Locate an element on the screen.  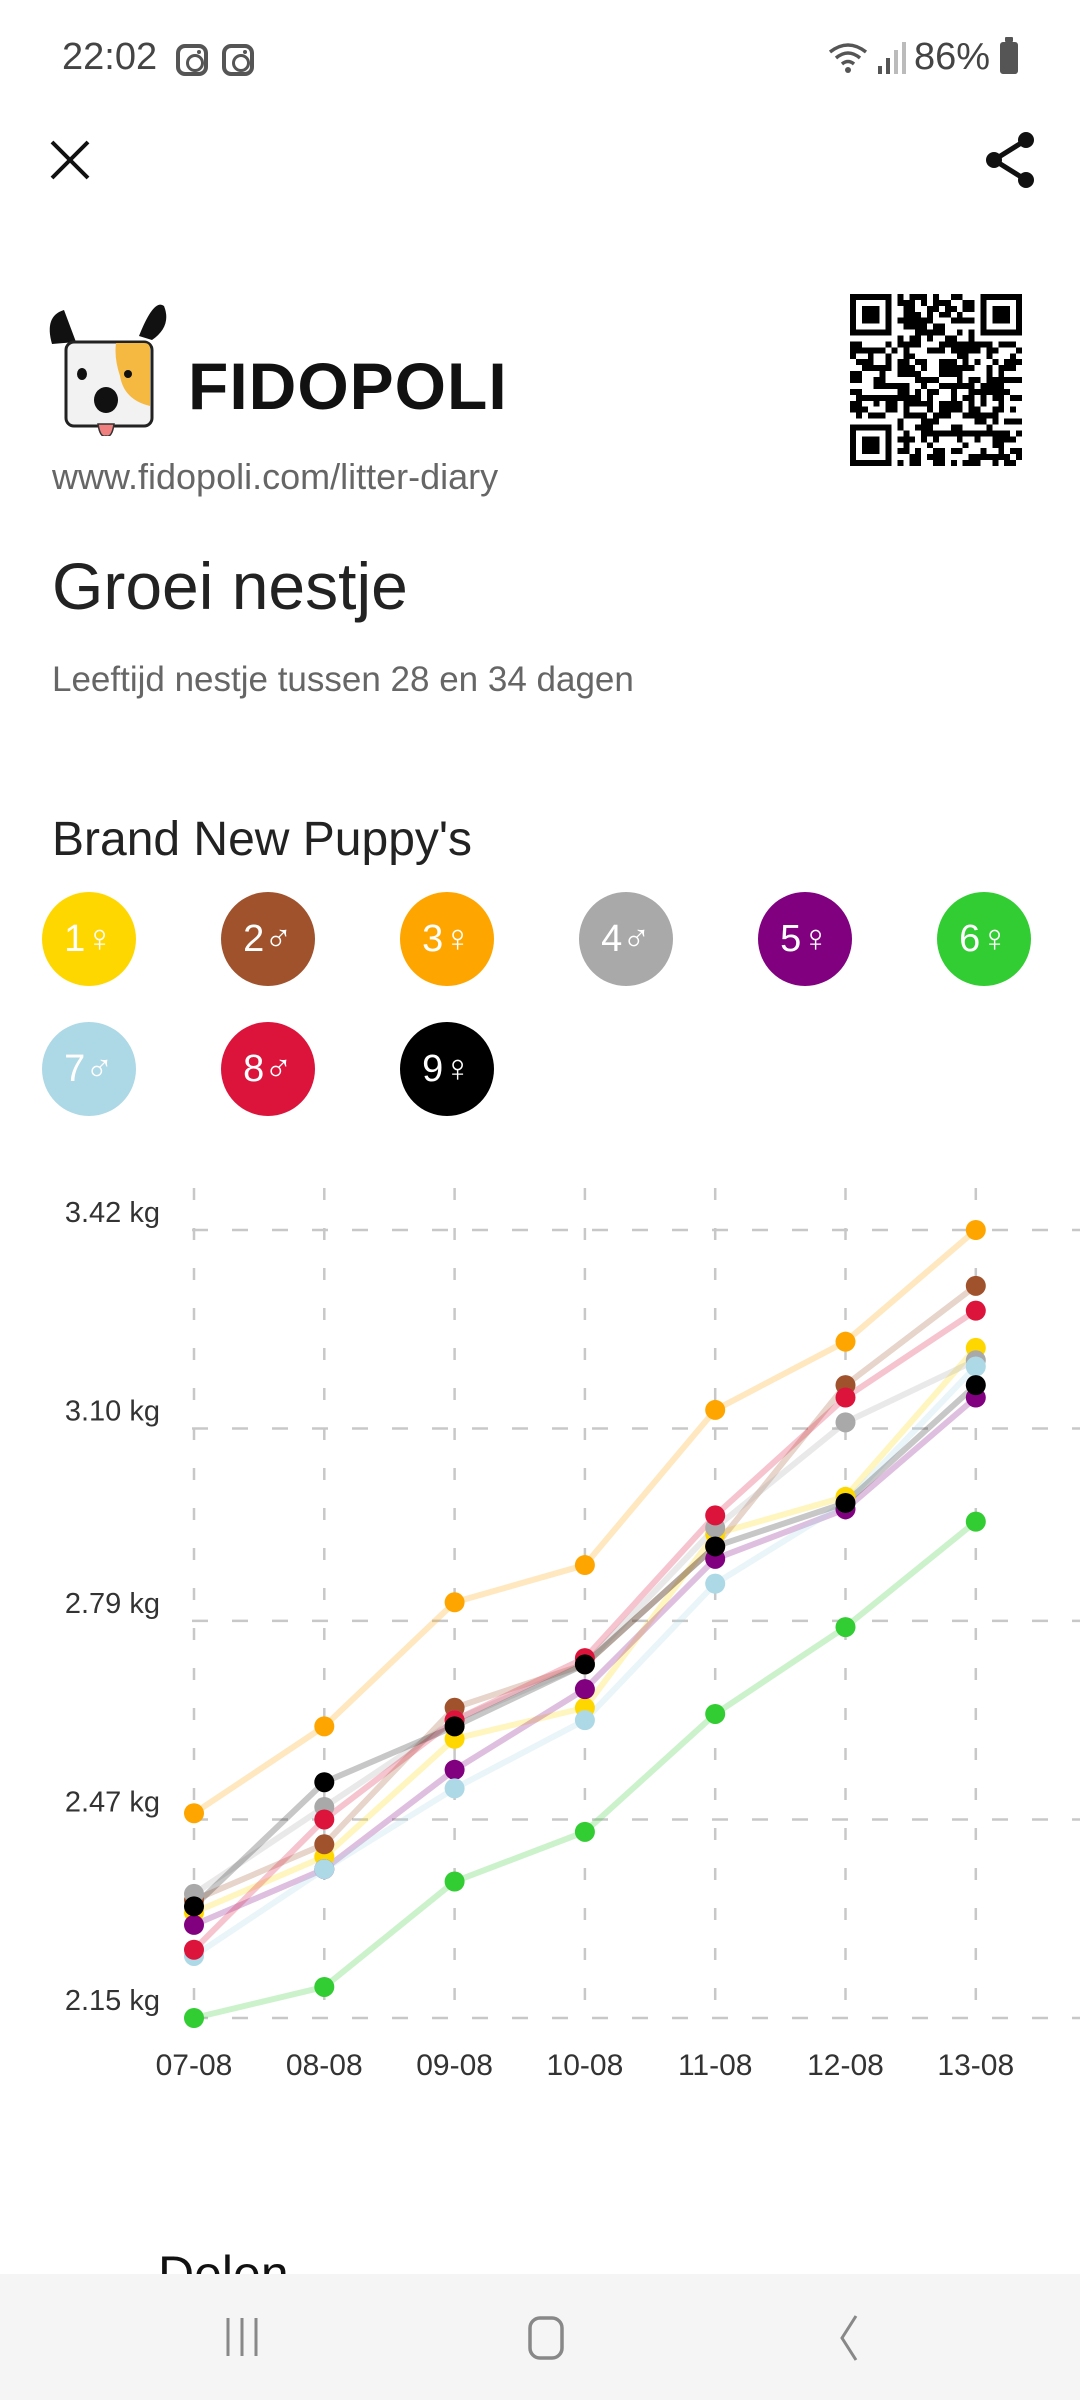
x-tick-label: 07-08 is located at coordinates (194, 2065).